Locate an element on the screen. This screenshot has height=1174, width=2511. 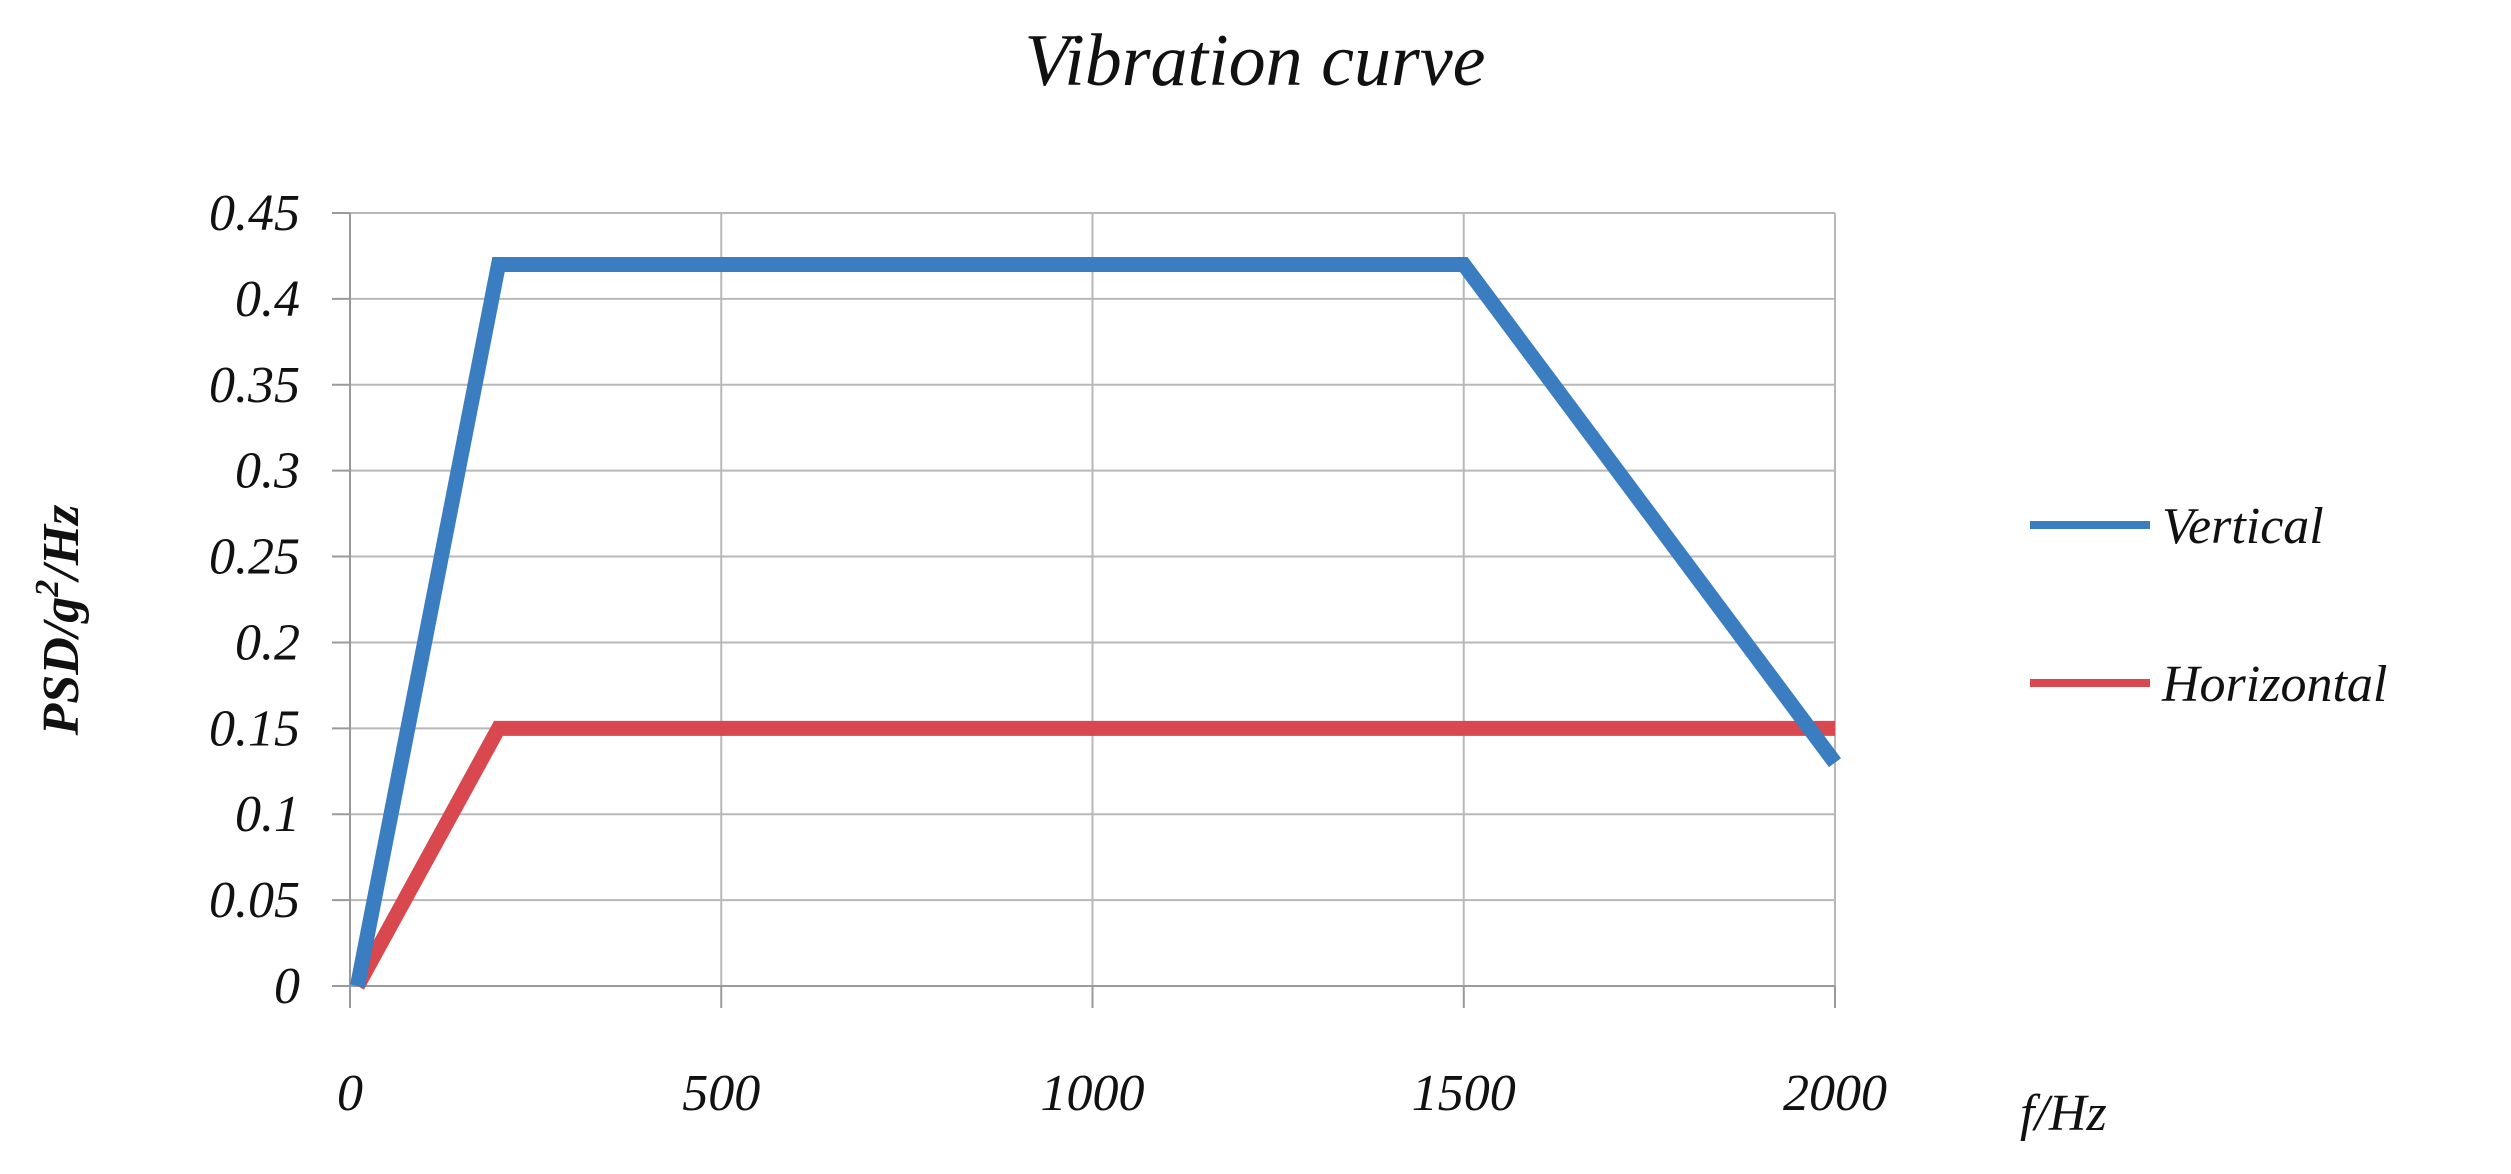
y-tick-label: 0.4 is located at coordinates (267, 299).